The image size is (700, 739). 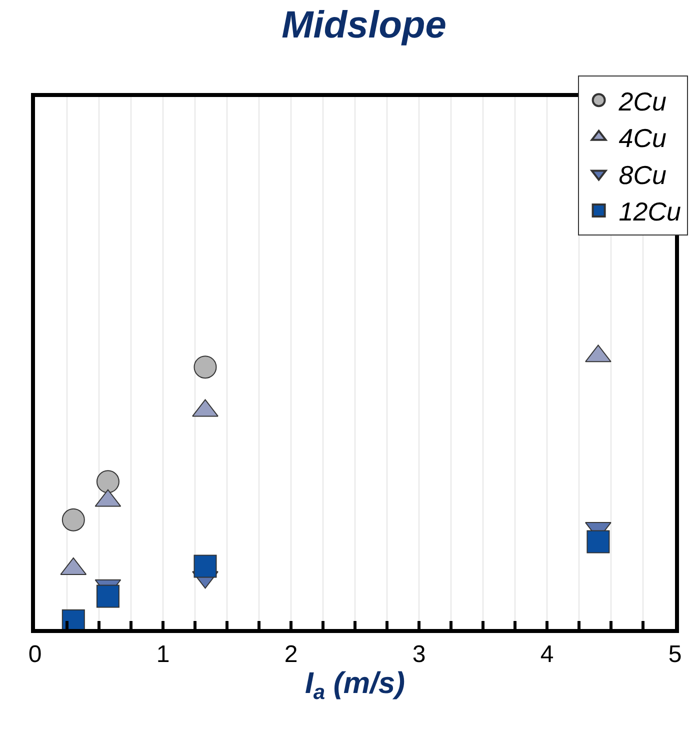 What do you see at coordinates (547, 654) in the screenshot?
I see `x-tick-label: 4` at bounding box center [547, 654].